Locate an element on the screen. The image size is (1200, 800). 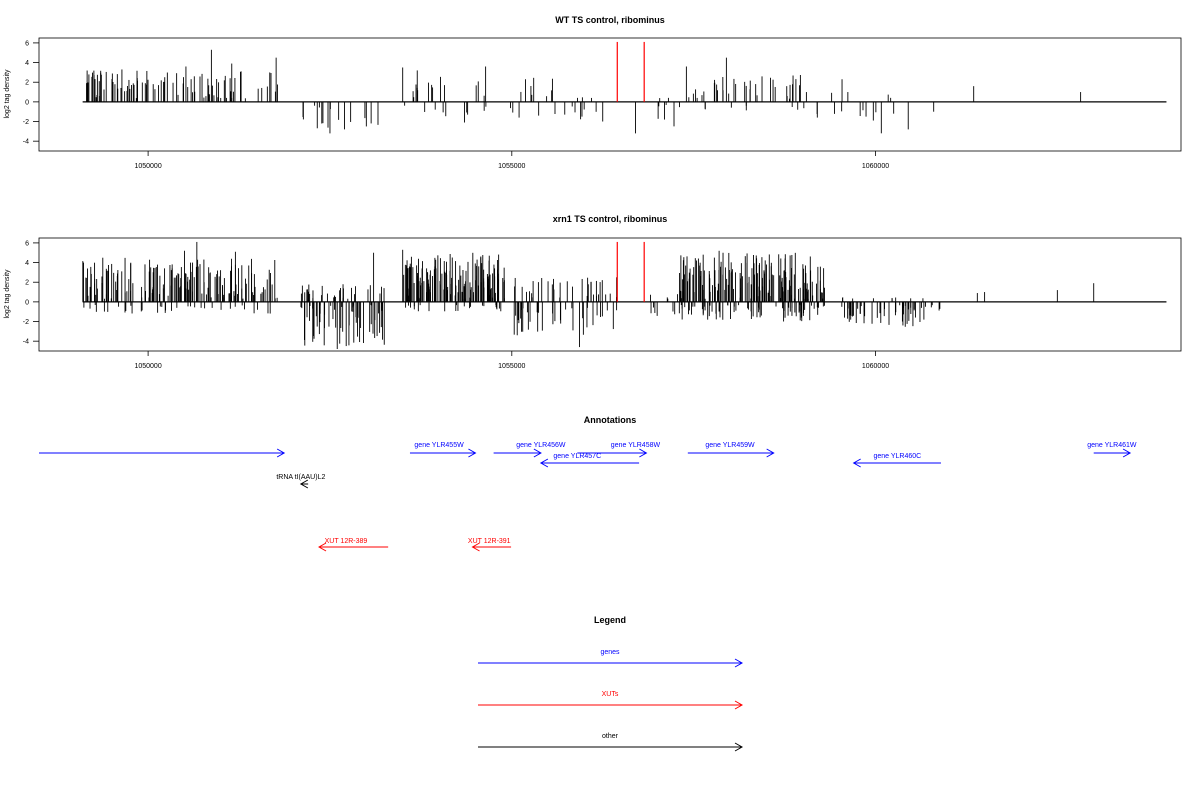
xrn1-plot-frame is located at coordinates (610, 294).